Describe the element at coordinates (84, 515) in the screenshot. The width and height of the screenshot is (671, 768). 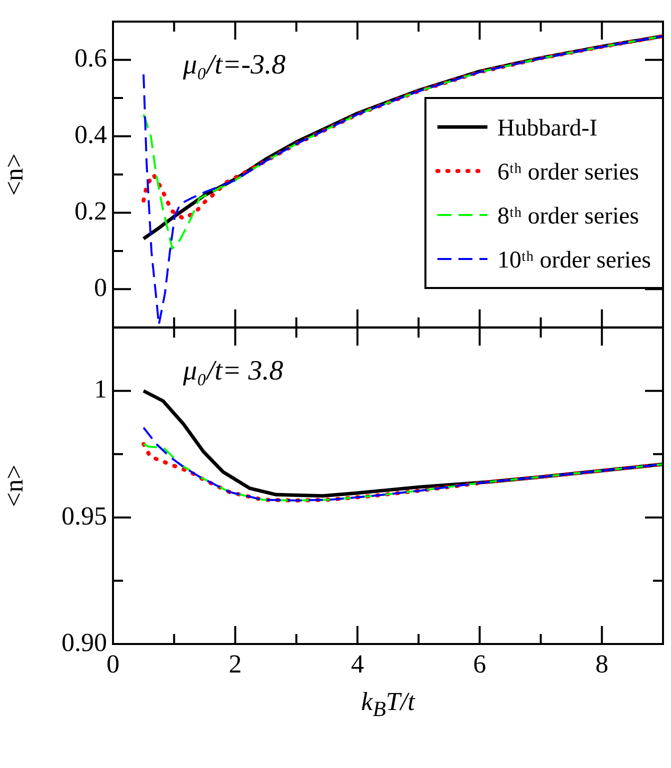
I see `y-tick-label: 0.95` at that location.